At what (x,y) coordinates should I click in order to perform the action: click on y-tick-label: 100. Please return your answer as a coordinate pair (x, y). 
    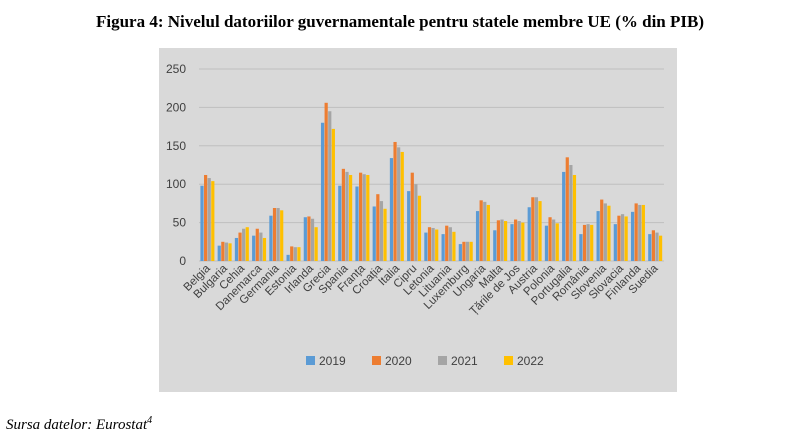
    Looking at the image, I should click on (176, 184).